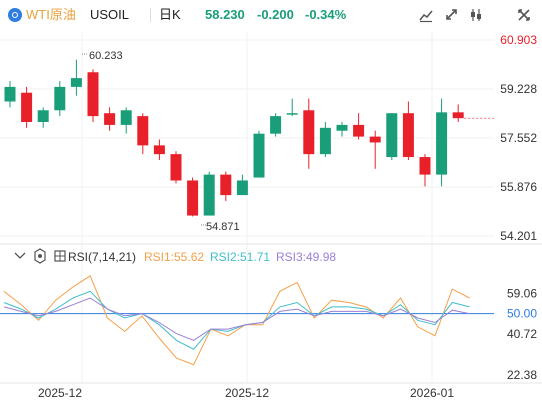  I want to click on rsi-line-rsi3, so click(236, 319).